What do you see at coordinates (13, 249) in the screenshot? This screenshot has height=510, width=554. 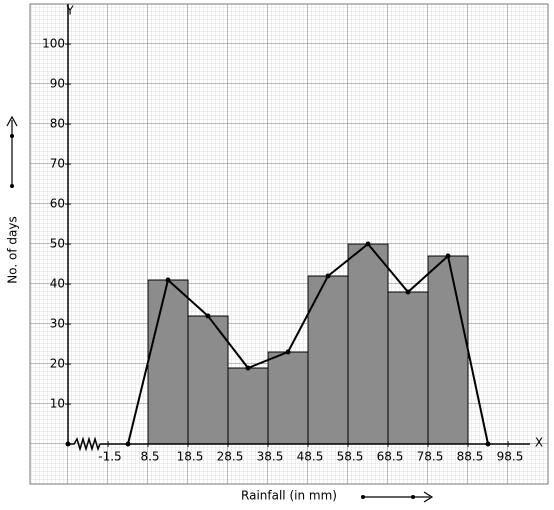 I see `y-axis-label: No. of days` at bounding box center [13, 249].